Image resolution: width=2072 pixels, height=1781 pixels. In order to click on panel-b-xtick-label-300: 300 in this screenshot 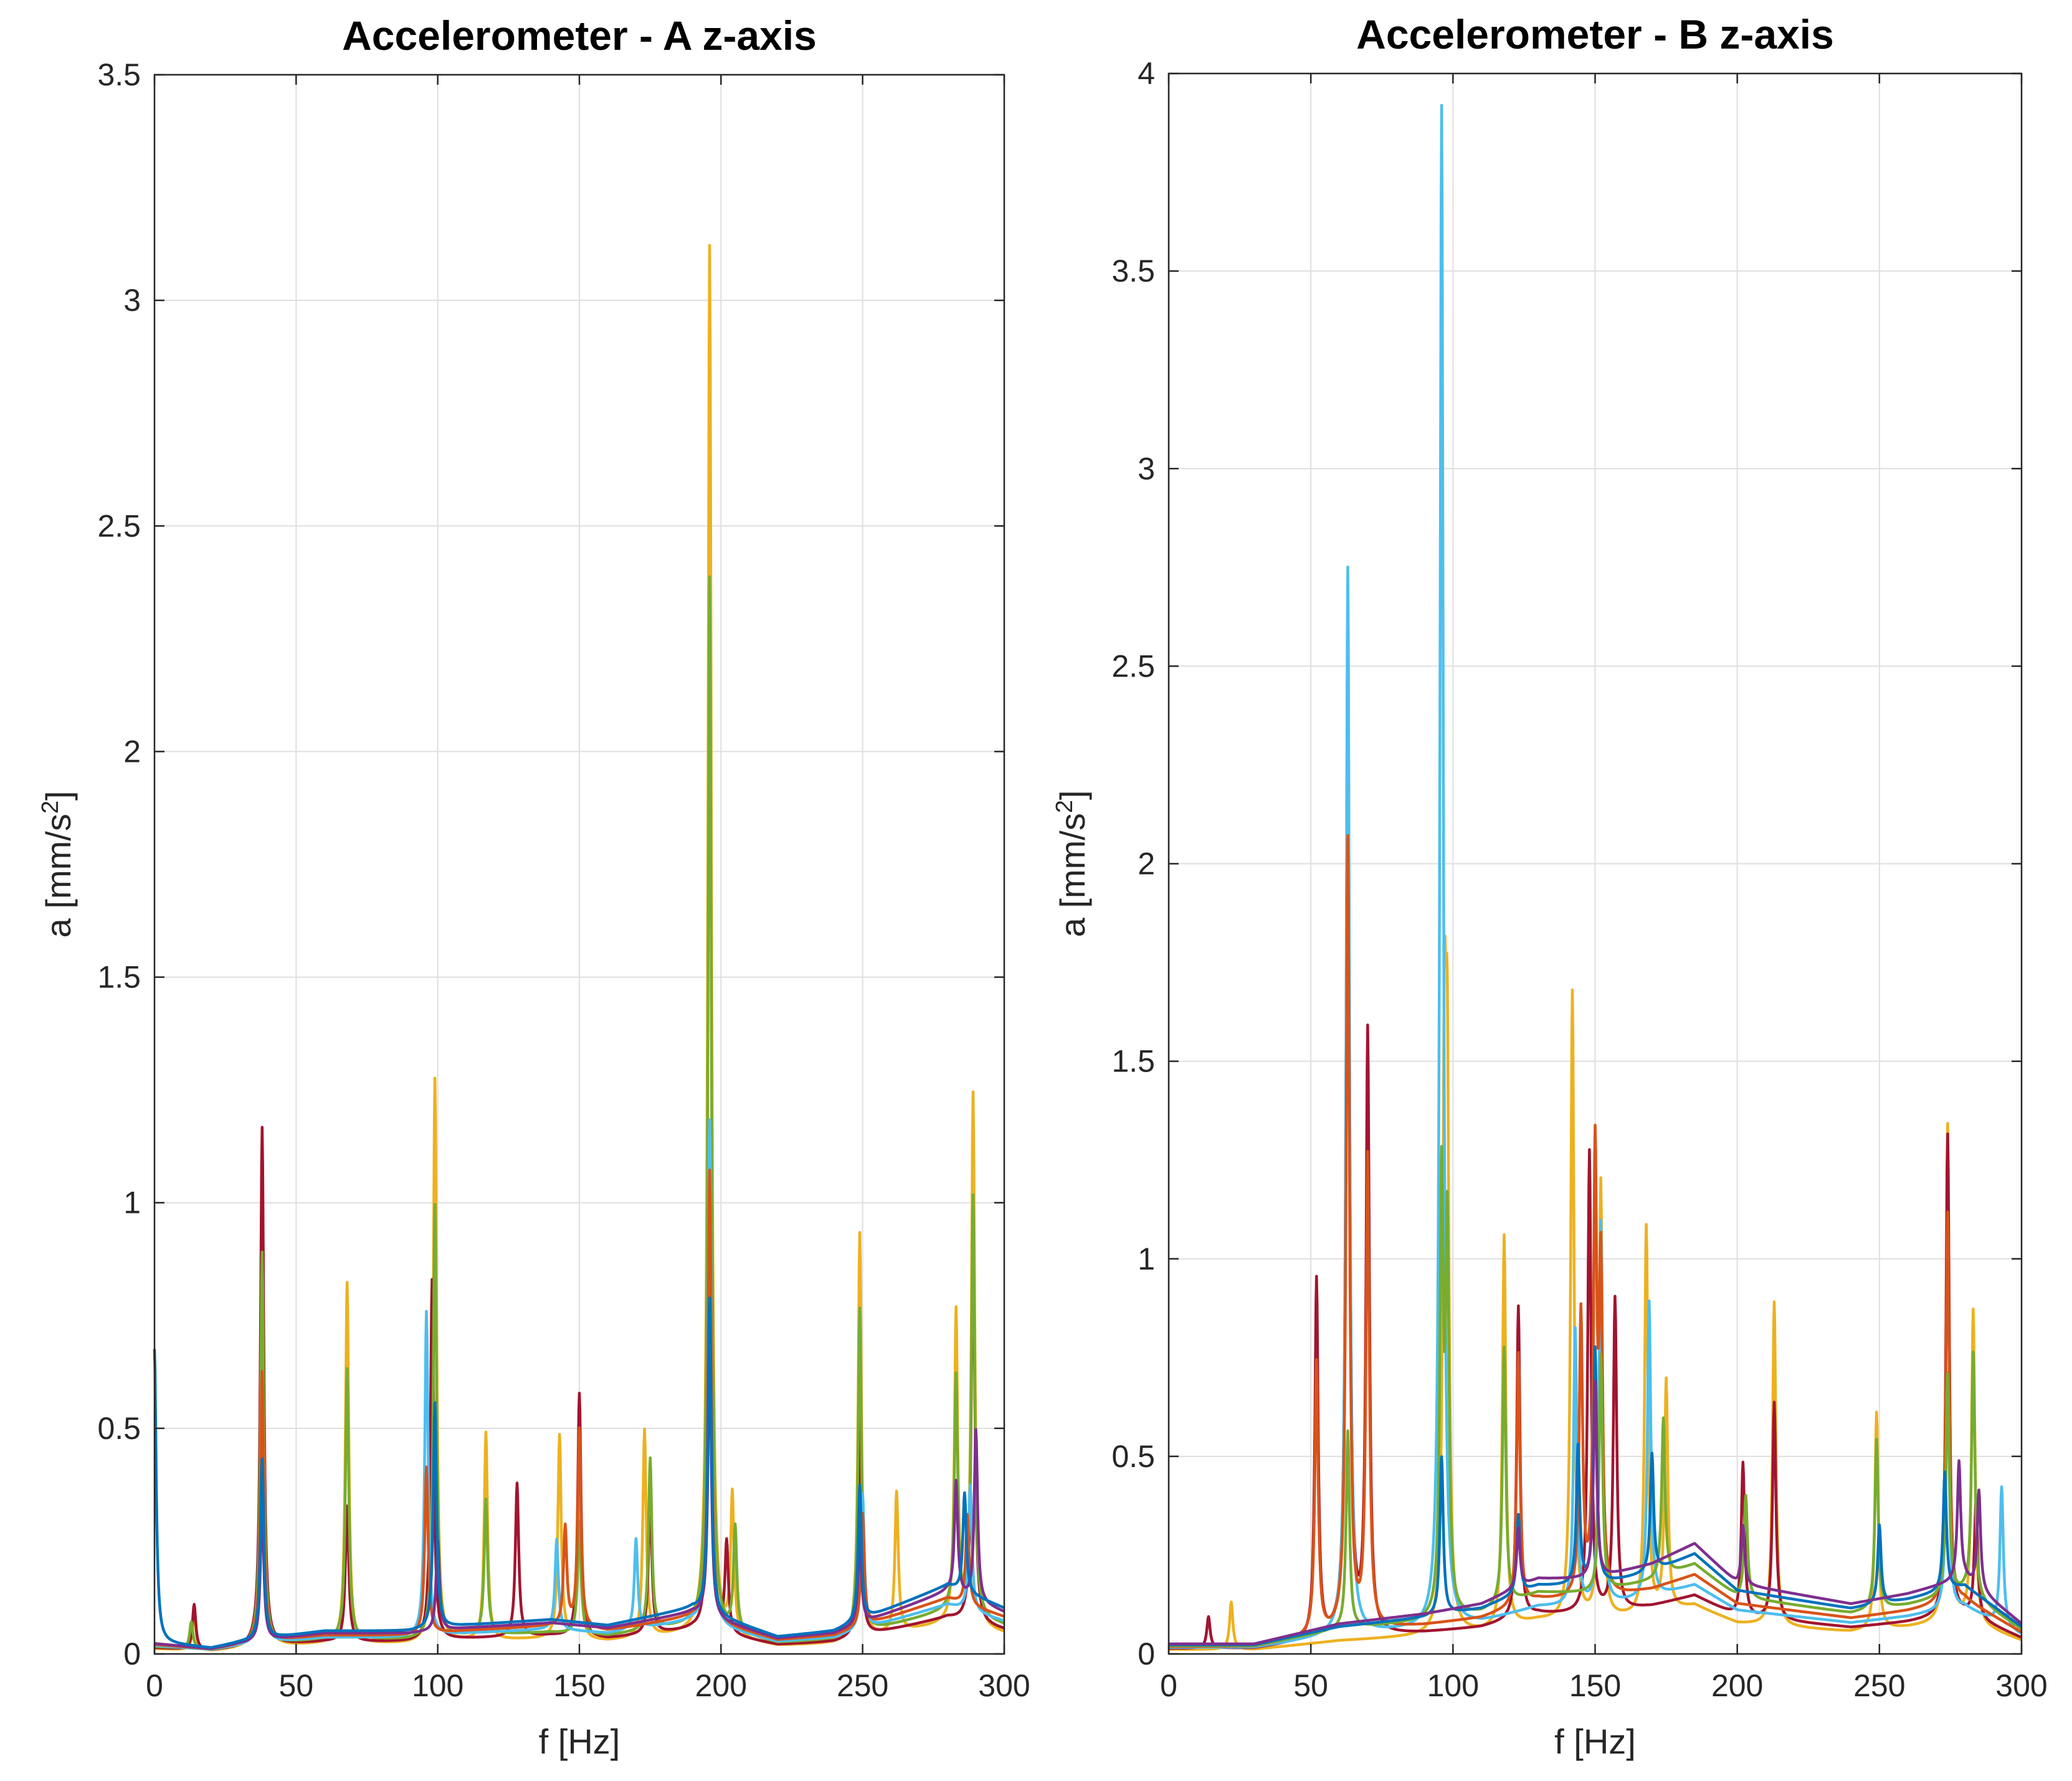, I will do `click(2021, 1686)`.